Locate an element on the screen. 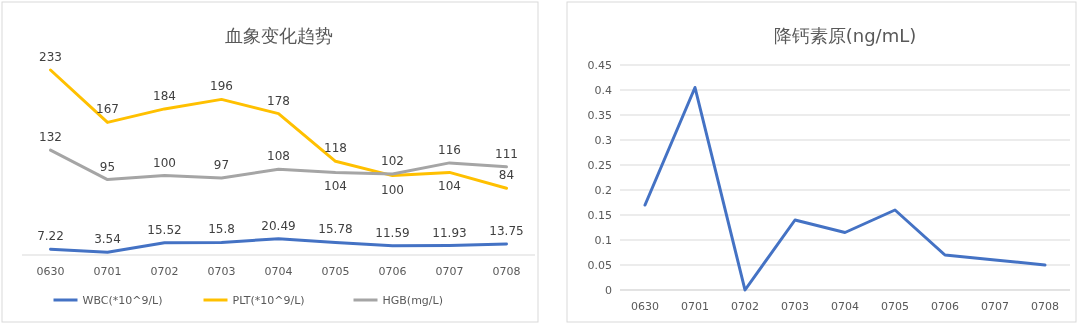 The height and width of the screenshot is (325, 1080). data-label: 20.49 is located at coordinates (278, 225).